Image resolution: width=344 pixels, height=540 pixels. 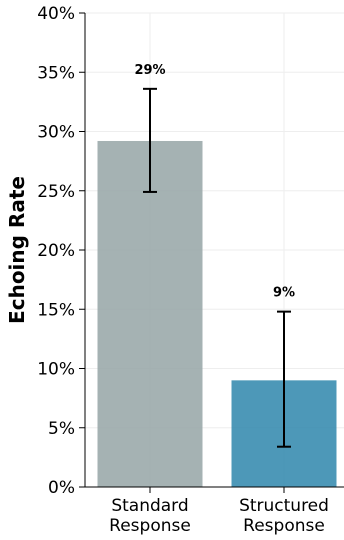 What do you see at coordinates (284, 293) in the screenshot?
I see `data-label-2: 9%` at bounding box center [284, 293].